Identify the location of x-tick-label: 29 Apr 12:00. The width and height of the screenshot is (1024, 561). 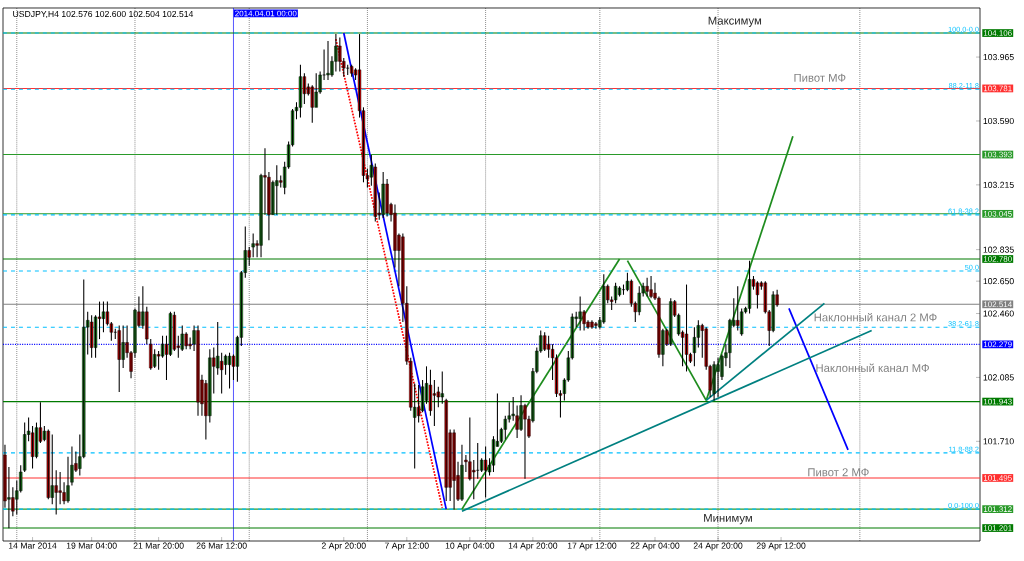
(781, 546).